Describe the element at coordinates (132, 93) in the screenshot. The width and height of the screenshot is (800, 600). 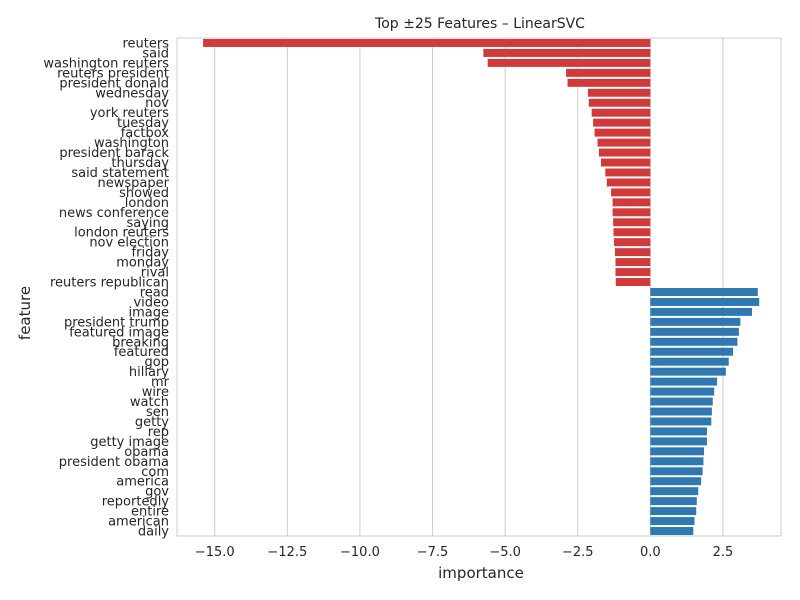
I see `category-label: wednesday` at that location.